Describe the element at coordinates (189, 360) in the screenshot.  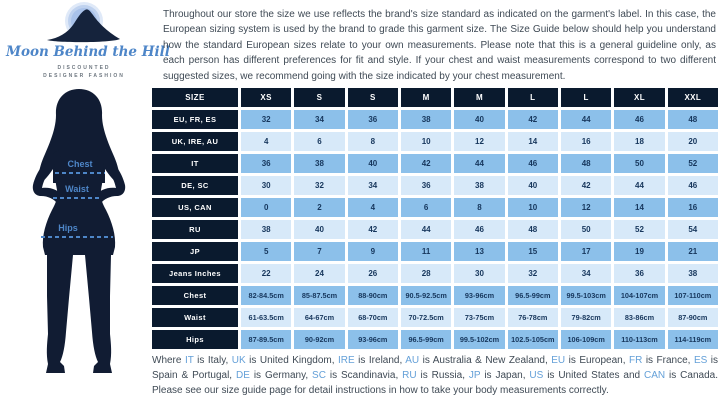
I see `country-abbr: IT` at that location.